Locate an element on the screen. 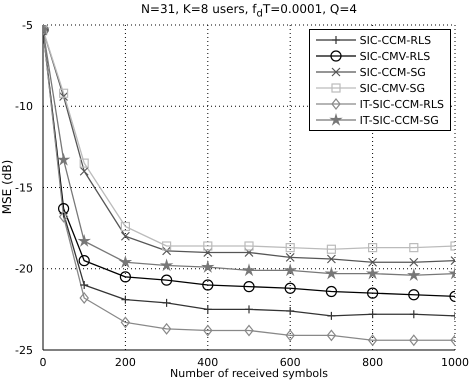 Image resolution: width=469 pixels, height=383 pixels. x-axis-title: Number of received symbols is located at coordinates (249, 373).